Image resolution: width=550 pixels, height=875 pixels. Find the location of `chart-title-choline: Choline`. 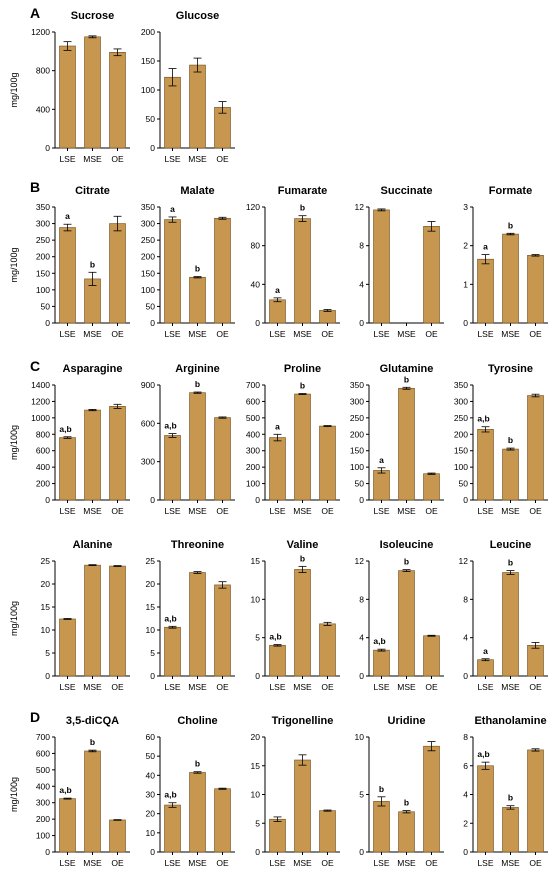

chart-title-choline: Choline is located at coordinates (197, 721).